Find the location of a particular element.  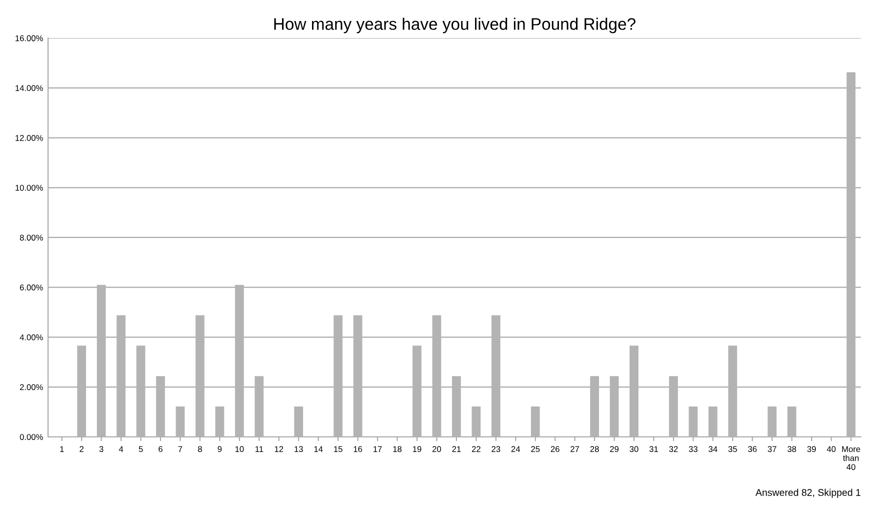

x-tick-label: 36 is located at coordinates (752, 449).